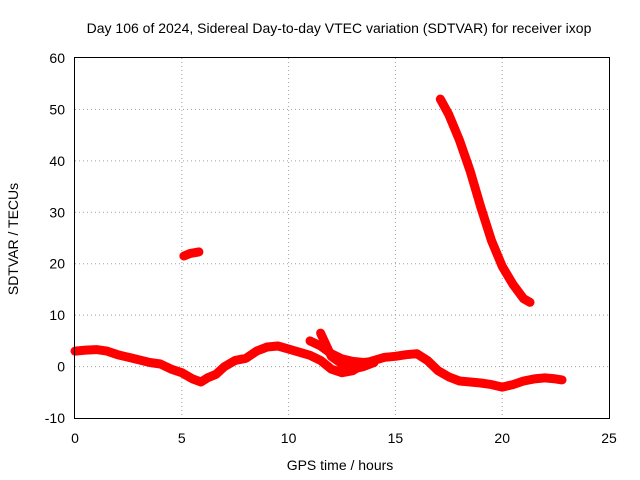 The image size is (640, 480). I want to click on series-main-track, so click(318, 366).